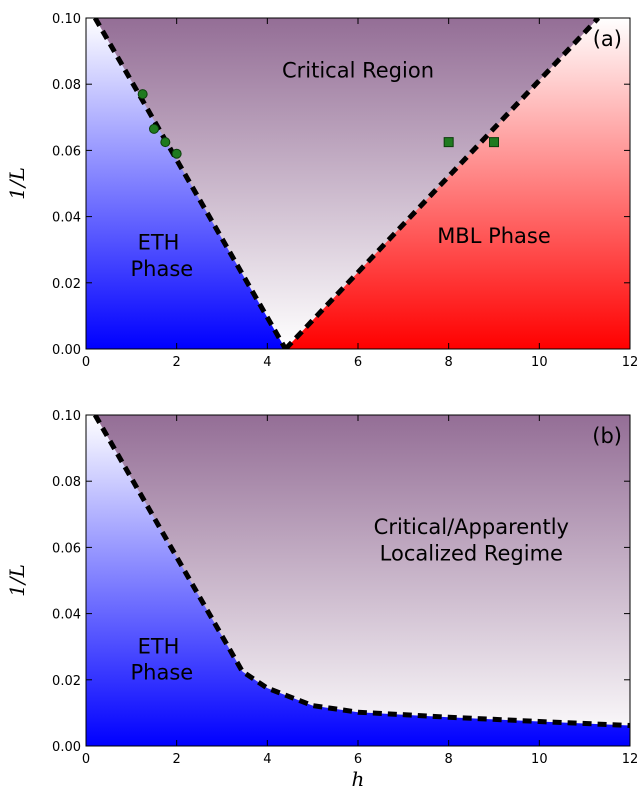 This screenshot has width=644, height=796. Describe the element at coordinates (607, 39) in the screenshot. I see `panel-tag: (a)` at that location.